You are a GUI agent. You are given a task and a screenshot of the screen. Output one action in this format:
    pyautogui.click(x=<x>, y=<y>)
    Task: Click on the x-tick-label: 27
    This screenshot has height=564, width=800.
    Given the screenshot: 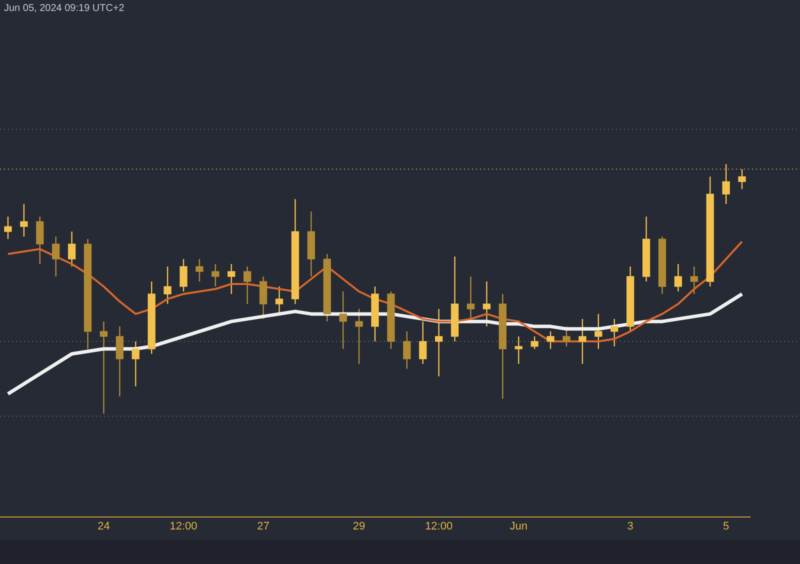 What is the action you would take?
    pyautogui.click(x=263, y=526)
    